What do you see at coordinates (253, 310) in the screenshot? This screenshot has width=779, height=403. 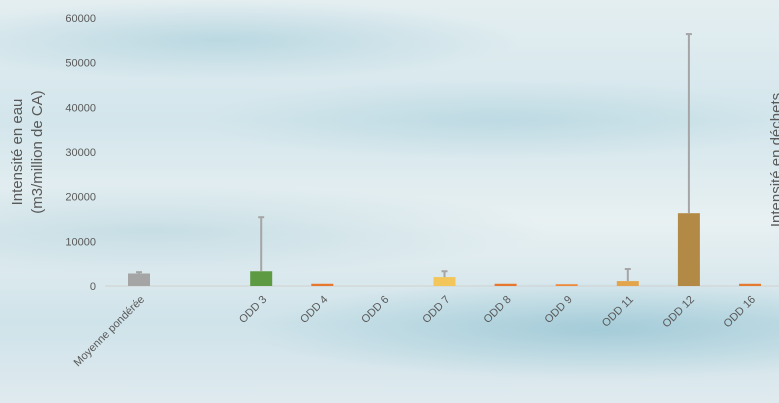 I see `x-tick-label: ODD 3` at bounding box center [253, 310].